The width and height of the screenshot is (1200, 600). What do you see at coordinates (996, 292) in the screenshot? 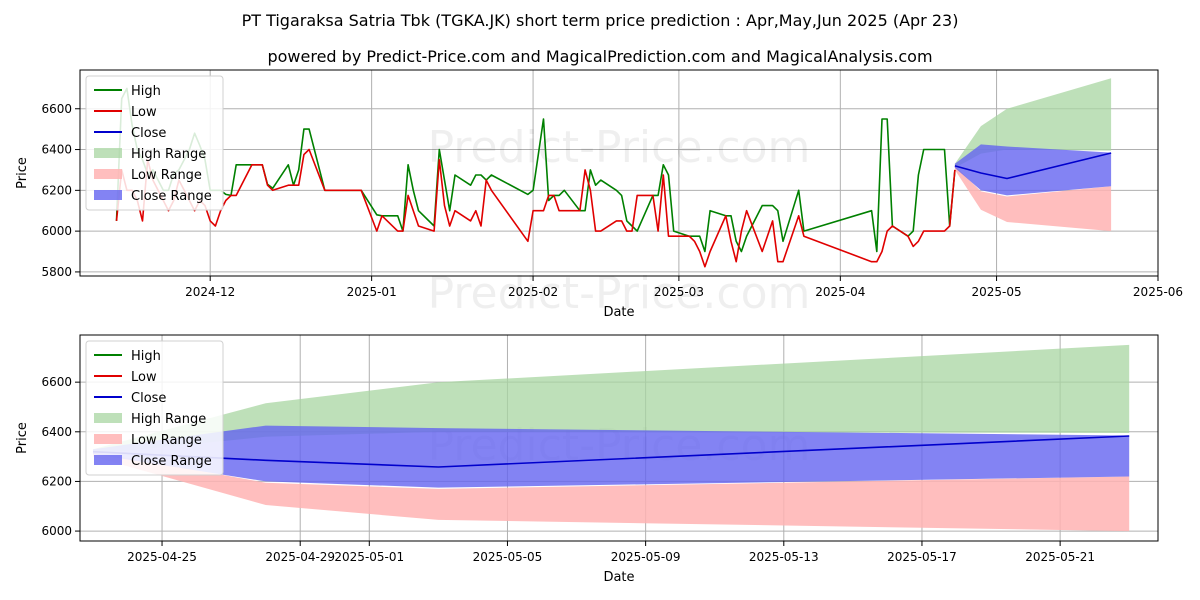
I see `x-tick-label: 2025-05` at bounding box center [996, 292].